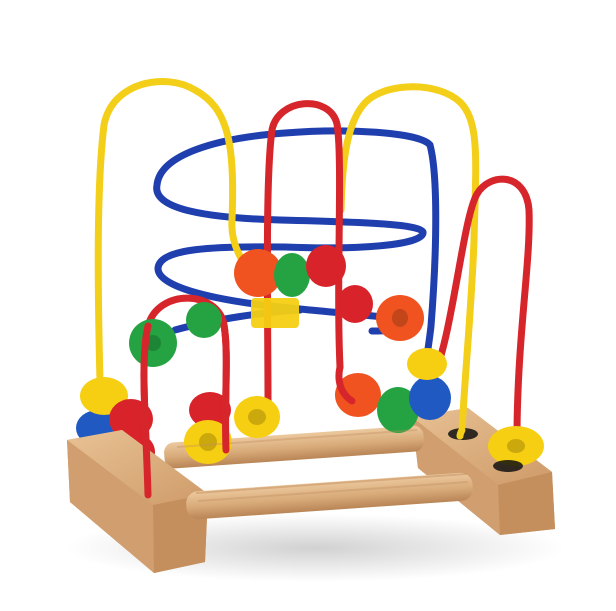 The height and width of the screenshot is (611, 616). What do you see at coordinates (276, 306) in the screenshot?
I see `bead-group-upper` at bounding box center [276, 306].